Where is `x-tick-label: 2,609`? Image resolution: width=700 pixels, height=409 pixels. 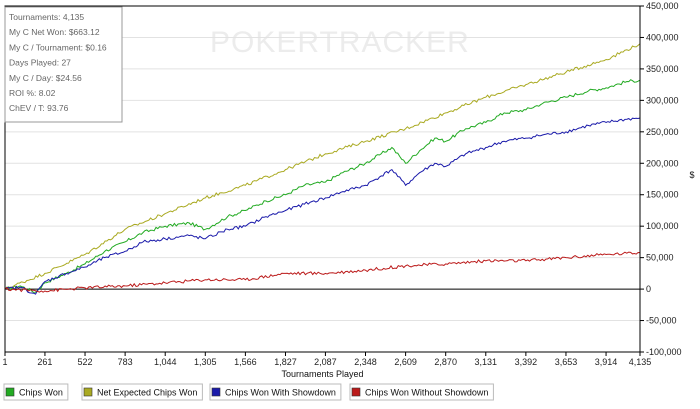 x-tick-label: 2,609 is located at coordinates (405, 362).